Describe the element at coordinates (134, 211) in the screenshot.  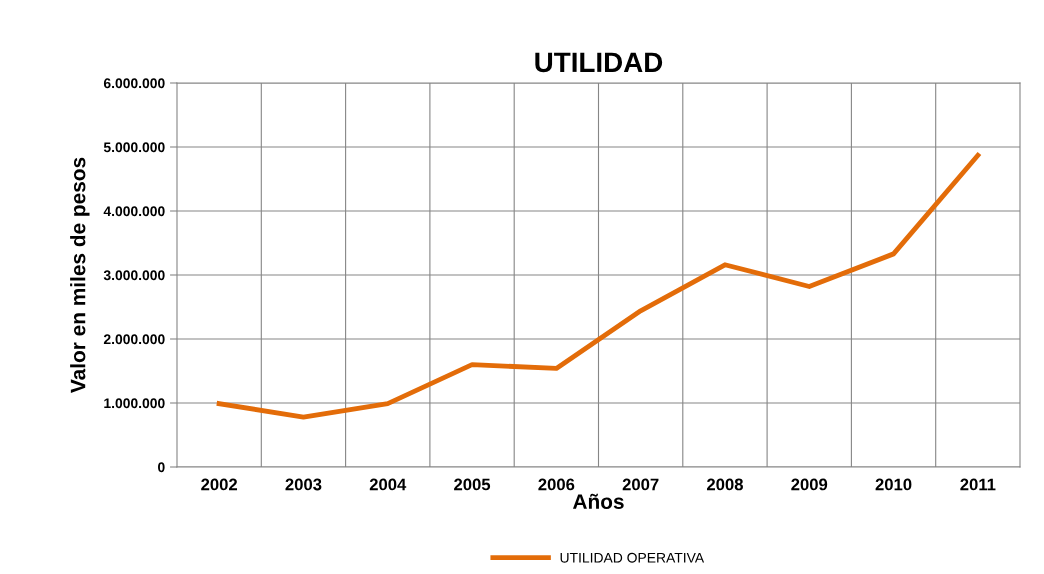
I see `y-tick-label: 4.000.000` at that location.